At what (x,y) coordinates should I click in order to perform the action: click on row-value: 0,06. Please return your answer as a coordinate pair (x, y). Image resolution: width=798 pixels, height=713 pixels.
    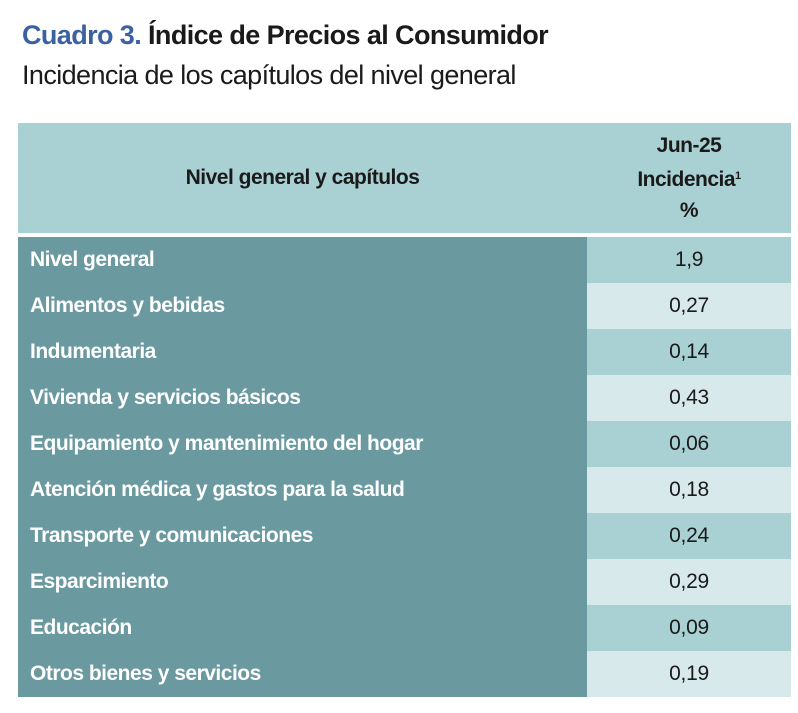
    Looking at the image, I should click on (689, 444).